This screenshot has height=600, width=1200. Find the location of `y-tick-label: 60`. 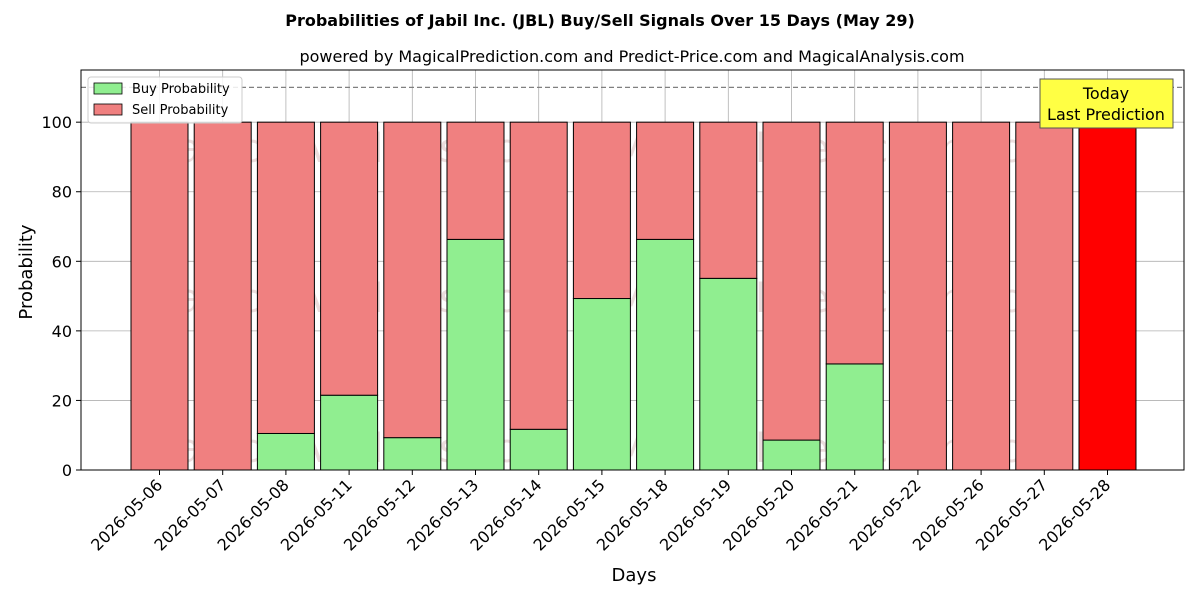

y-tick-label: 60 is located at coordinates (62, 261).